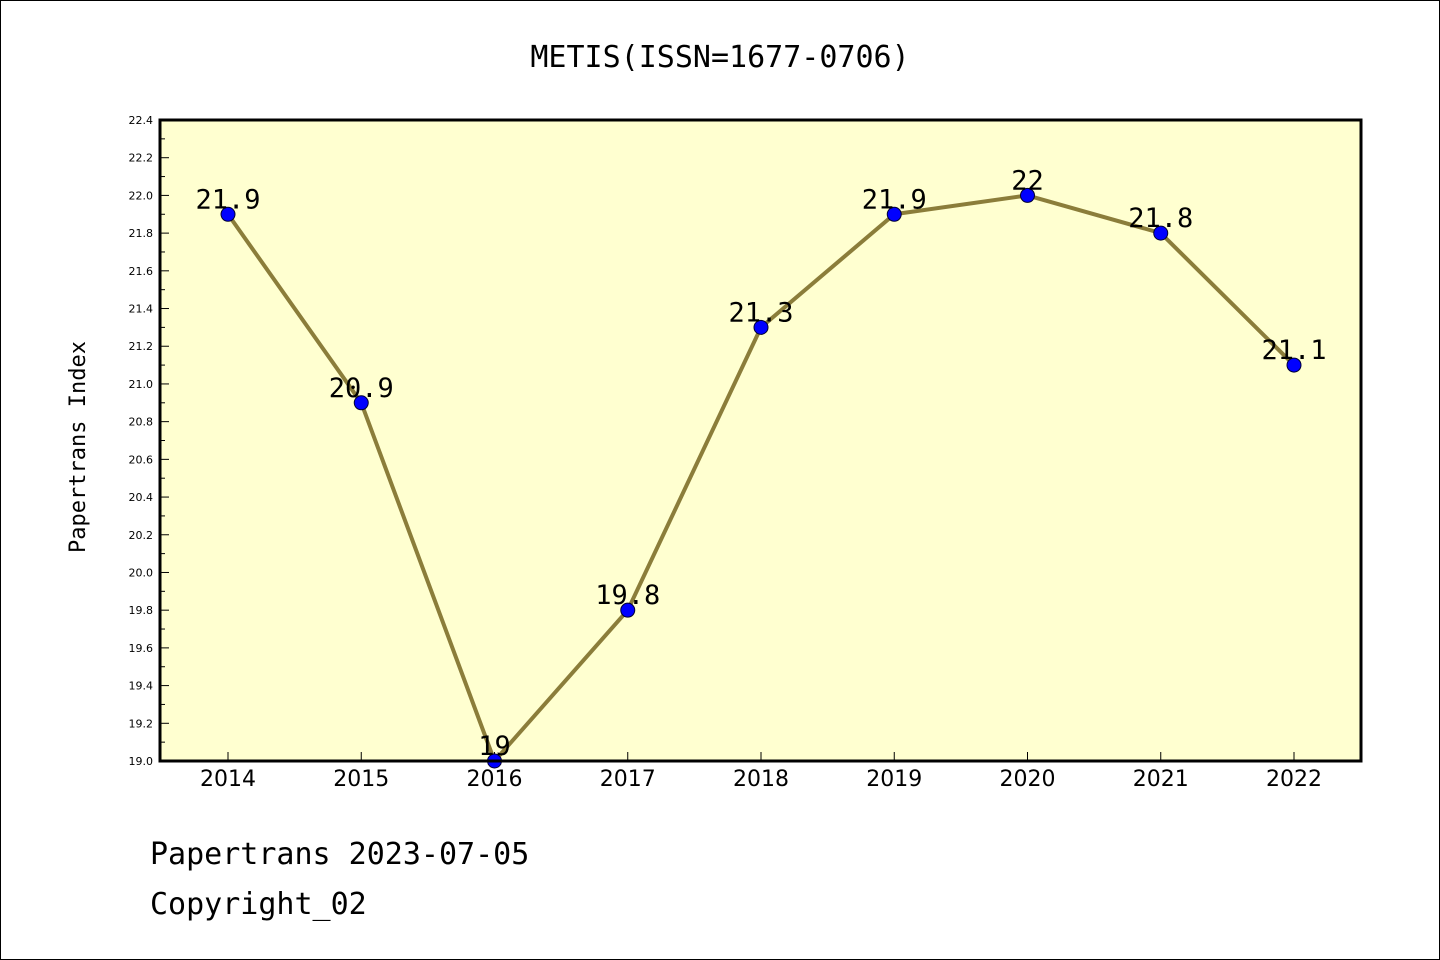  I want to click on y-tick-label: 21.4, so click(141, 309).